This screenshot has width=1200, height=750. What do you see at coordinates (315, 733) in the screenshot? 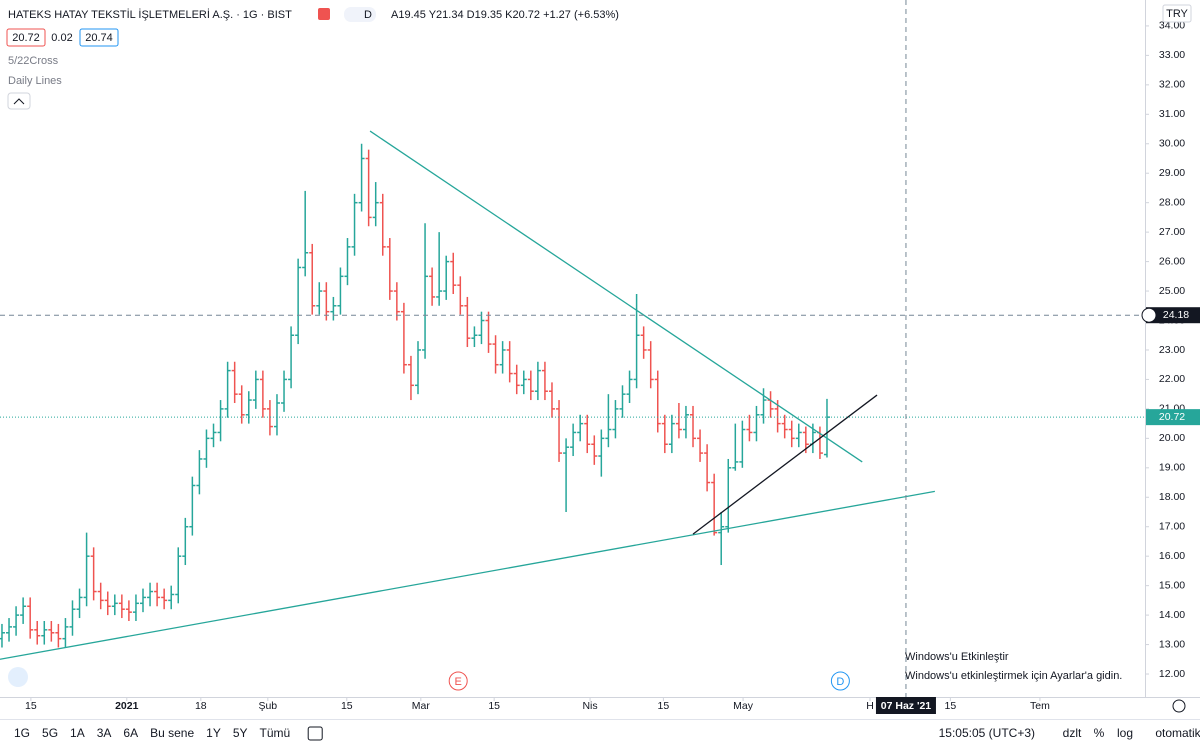
I see `date-range-icon` at bounding box center [315, 733].